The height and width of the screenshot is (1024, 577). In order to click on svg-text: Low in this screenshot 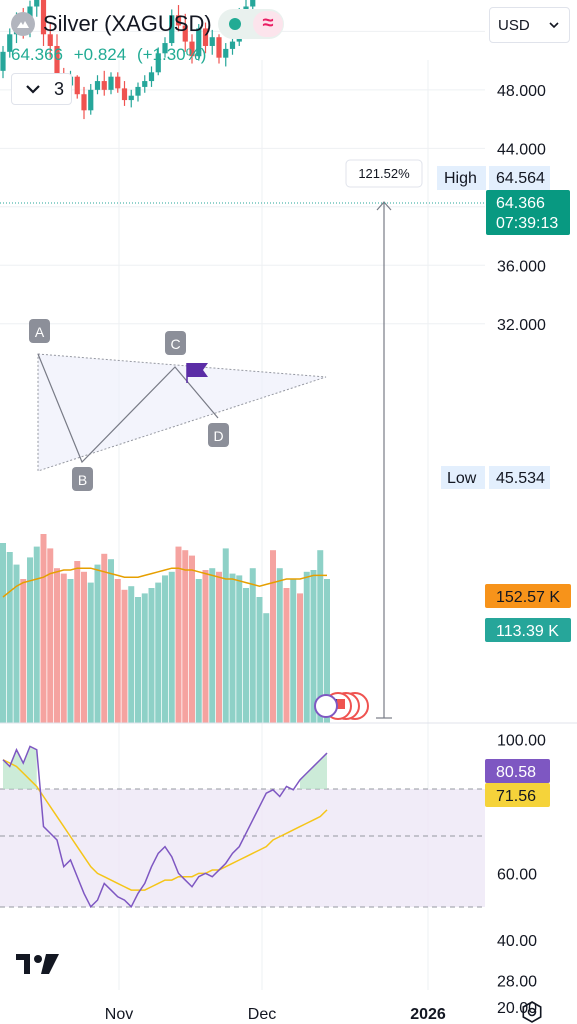, I will do `click(462, 478)`.